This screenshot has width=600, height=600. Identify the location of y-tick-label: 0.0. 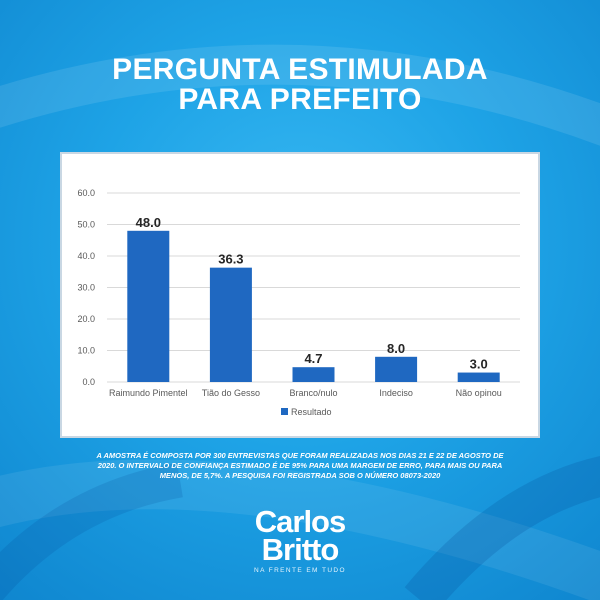
(88, 382).